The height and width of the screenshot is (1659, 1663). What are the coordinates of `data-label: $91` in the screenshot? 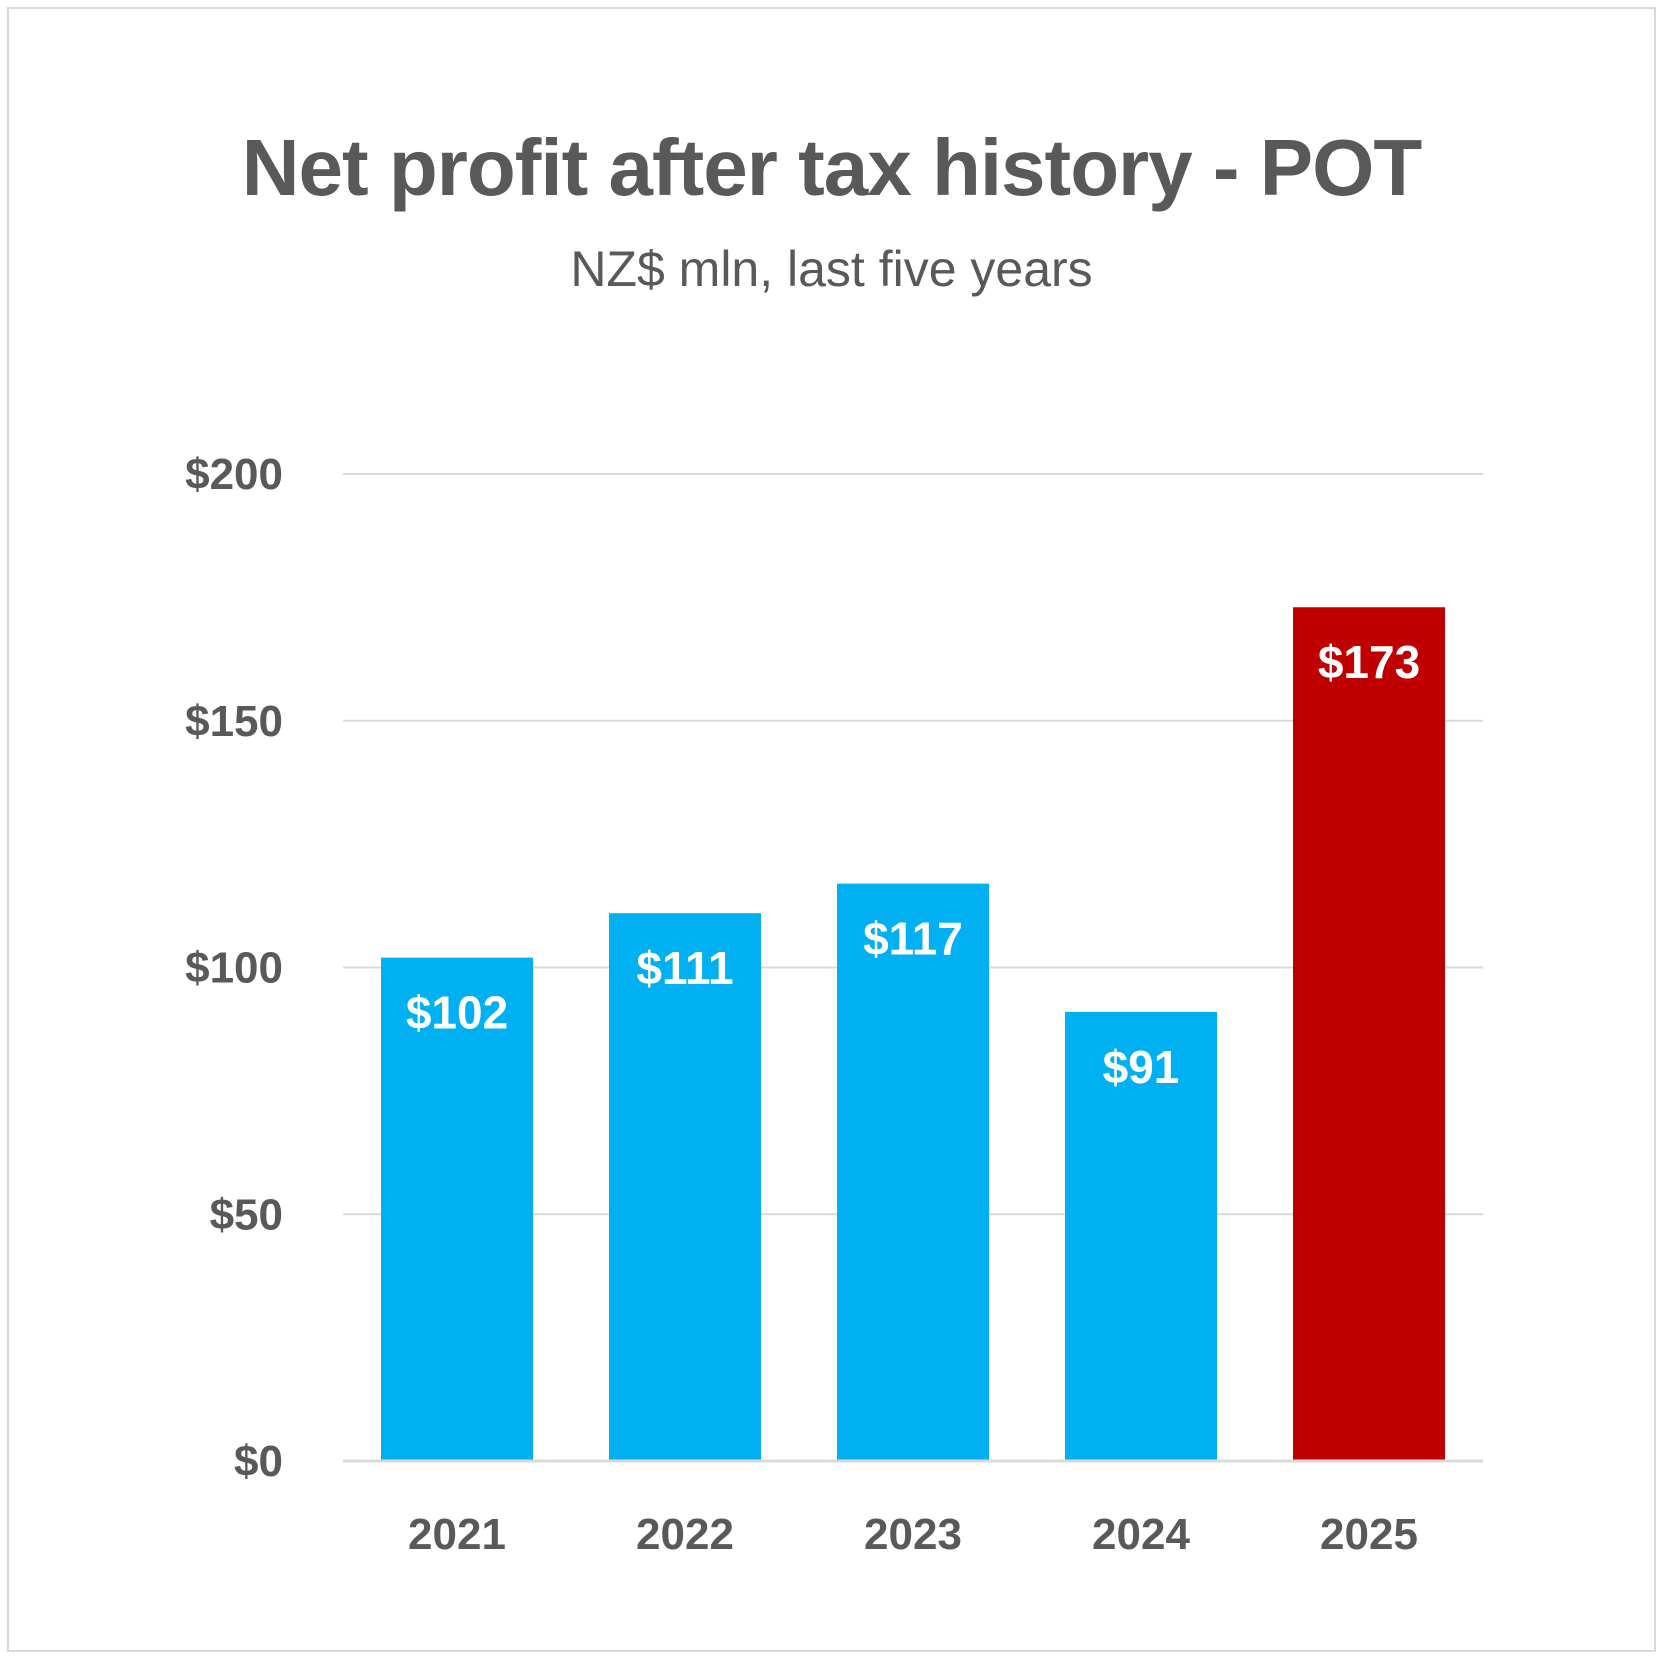 It's located at (1141, 1067).